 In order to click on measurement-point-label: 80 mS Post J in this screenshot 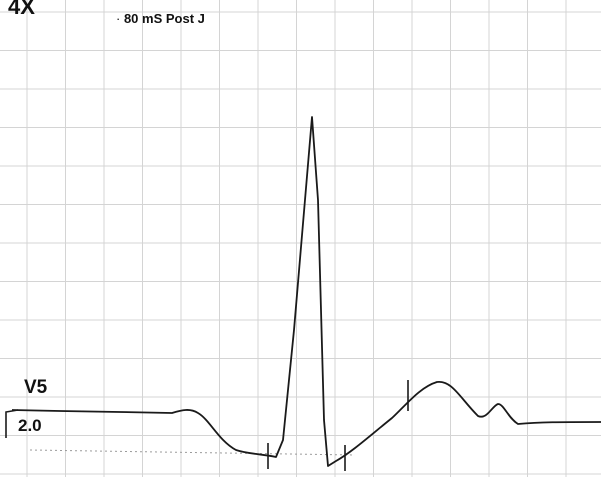, I will do `click(160, 18)`.